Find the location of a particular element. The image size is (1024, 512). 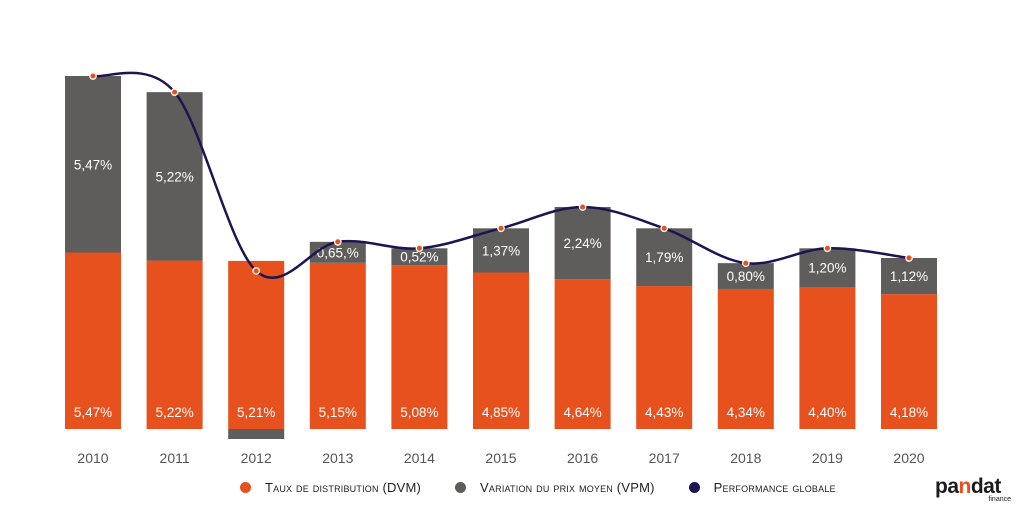

bar-vpm-2010 is located at coordinates (93, 164).